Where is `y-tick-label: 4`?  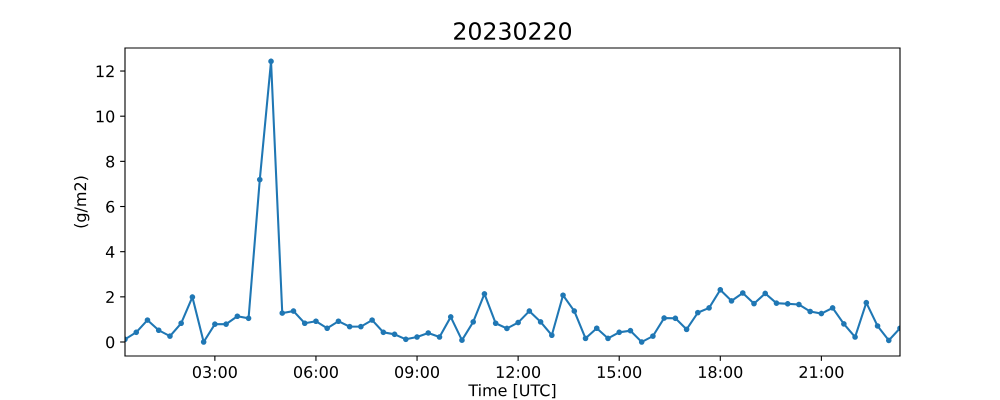 y-tick-label: 4 is located at coordinates (110, 252).